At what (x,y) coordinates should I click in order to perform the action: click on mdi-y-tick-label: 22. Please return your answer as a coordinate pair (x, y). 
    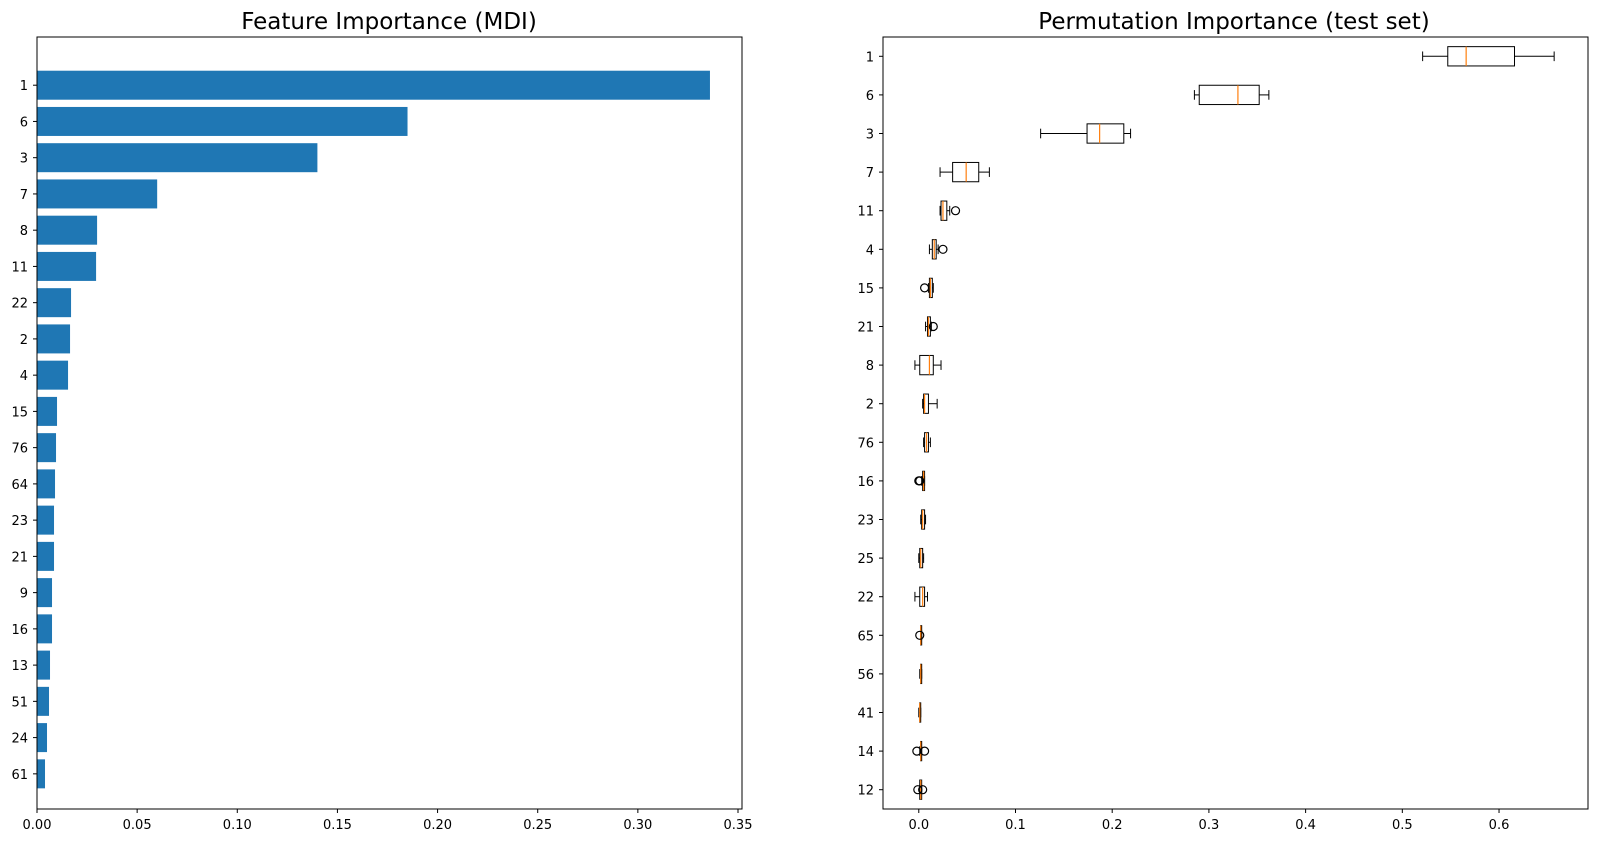
    Looking at the image, I should click on (19, 304).